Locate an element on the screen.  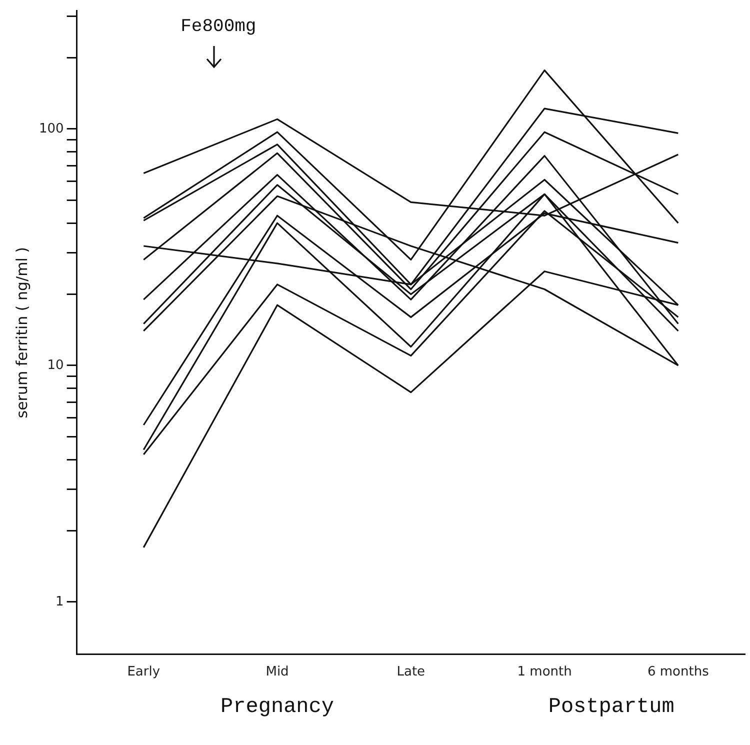
y-tick-label: 1 is located at coordinates (60, 602).